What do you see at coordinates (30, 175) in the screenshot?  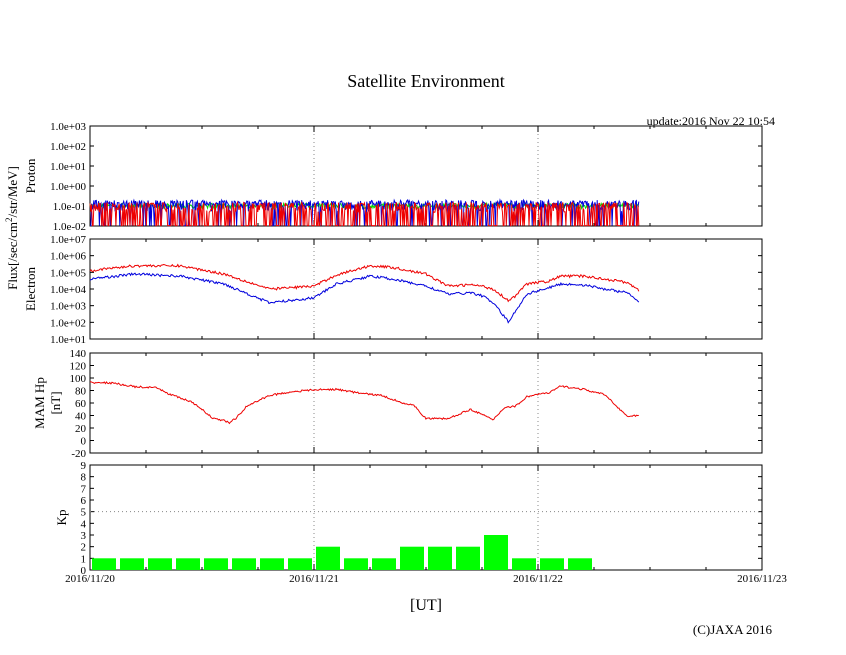 I see `proton-ylabel: Proton` at bounding box center [30, 175].